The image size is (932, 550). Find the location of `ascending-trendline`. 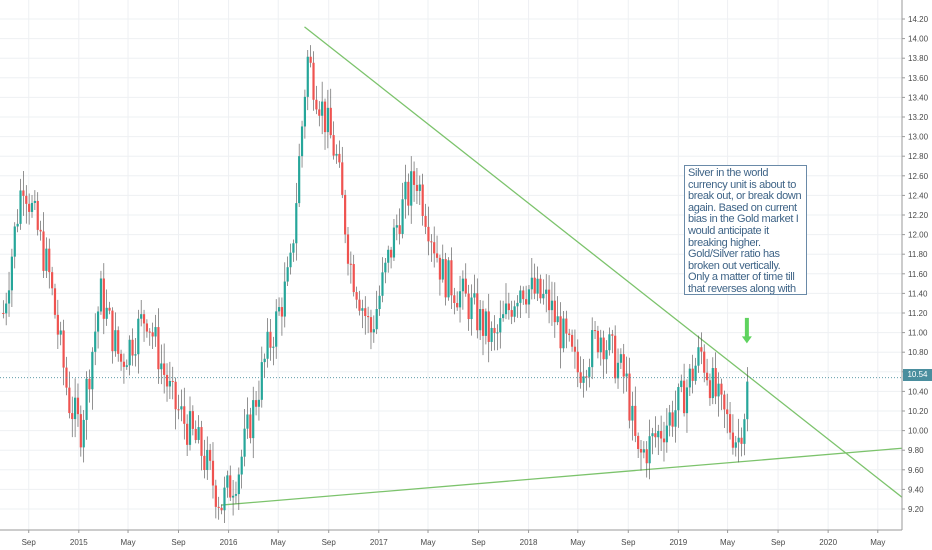

ascending-trendline is located at coordinates (562, 476).